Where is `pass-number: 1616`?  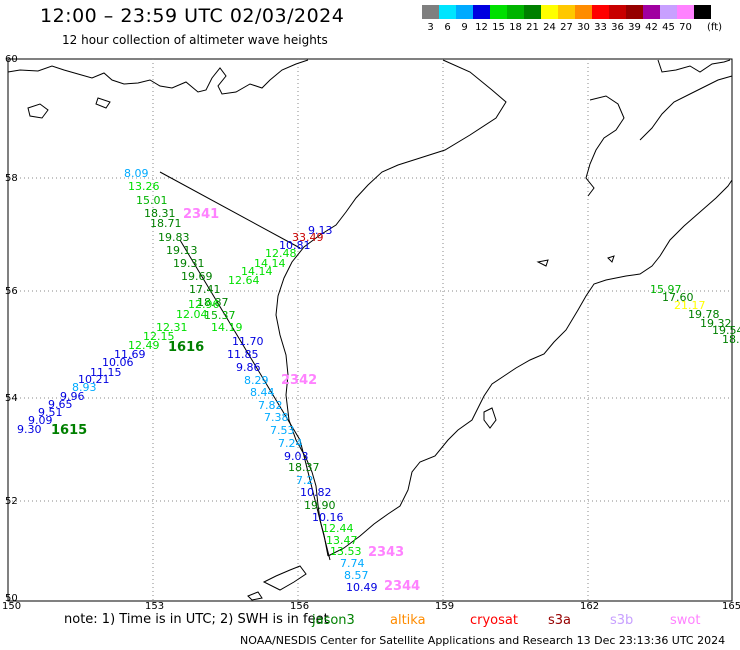
pass-number: 1616 is located at coordinates (186, 347).